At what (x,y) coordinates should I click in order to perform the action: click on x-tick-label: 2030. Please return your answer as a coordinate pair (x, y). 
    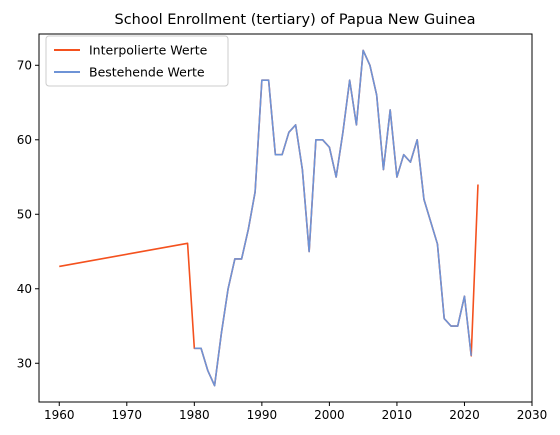
    Looking at the image, I should click on (532, 415).